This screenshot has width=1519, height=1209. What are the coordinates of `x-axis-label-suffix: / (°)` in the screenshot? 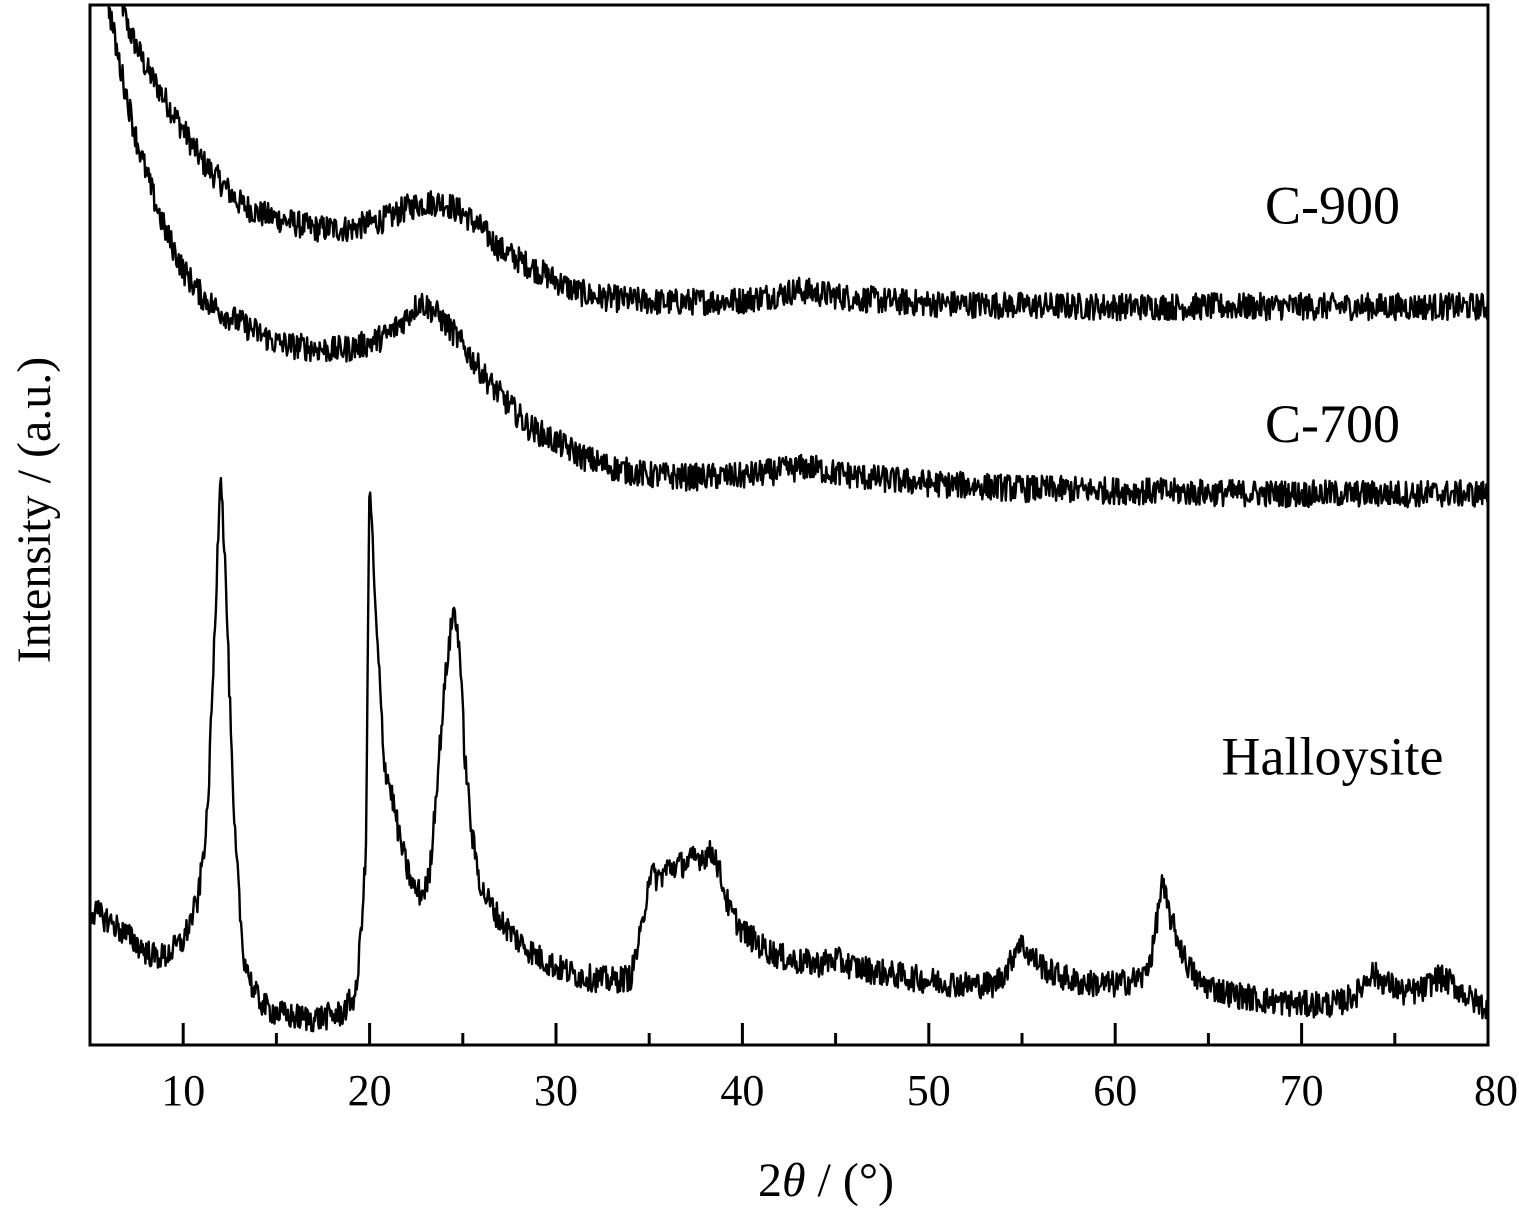 It's located at (850, 1180).